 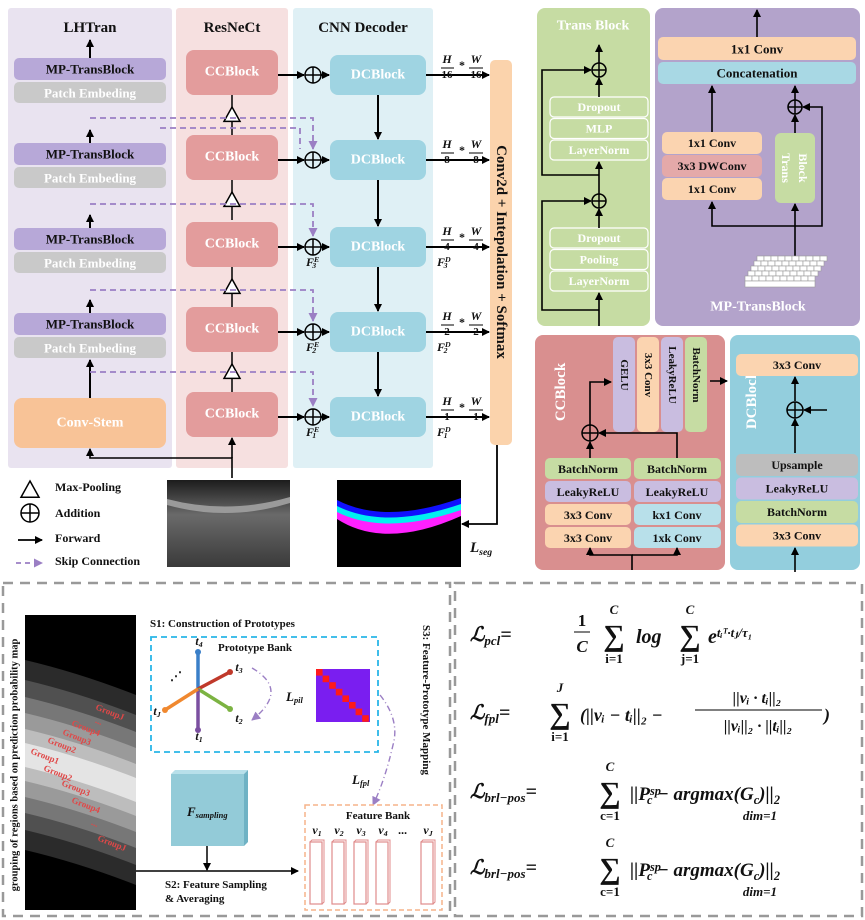 What do you see at coordinates (504, 873) in the screenshot?
I see `eq-brl2-lhs-part: brl−pos` at bounding box center [504, 873].